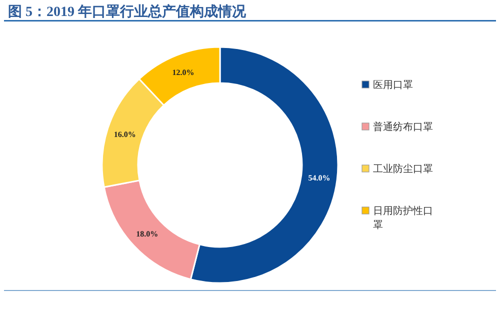  Describe the element at coordinates (403, 218) in the screenshot. I see `legend-label: 日用防护性口罩` at that location.